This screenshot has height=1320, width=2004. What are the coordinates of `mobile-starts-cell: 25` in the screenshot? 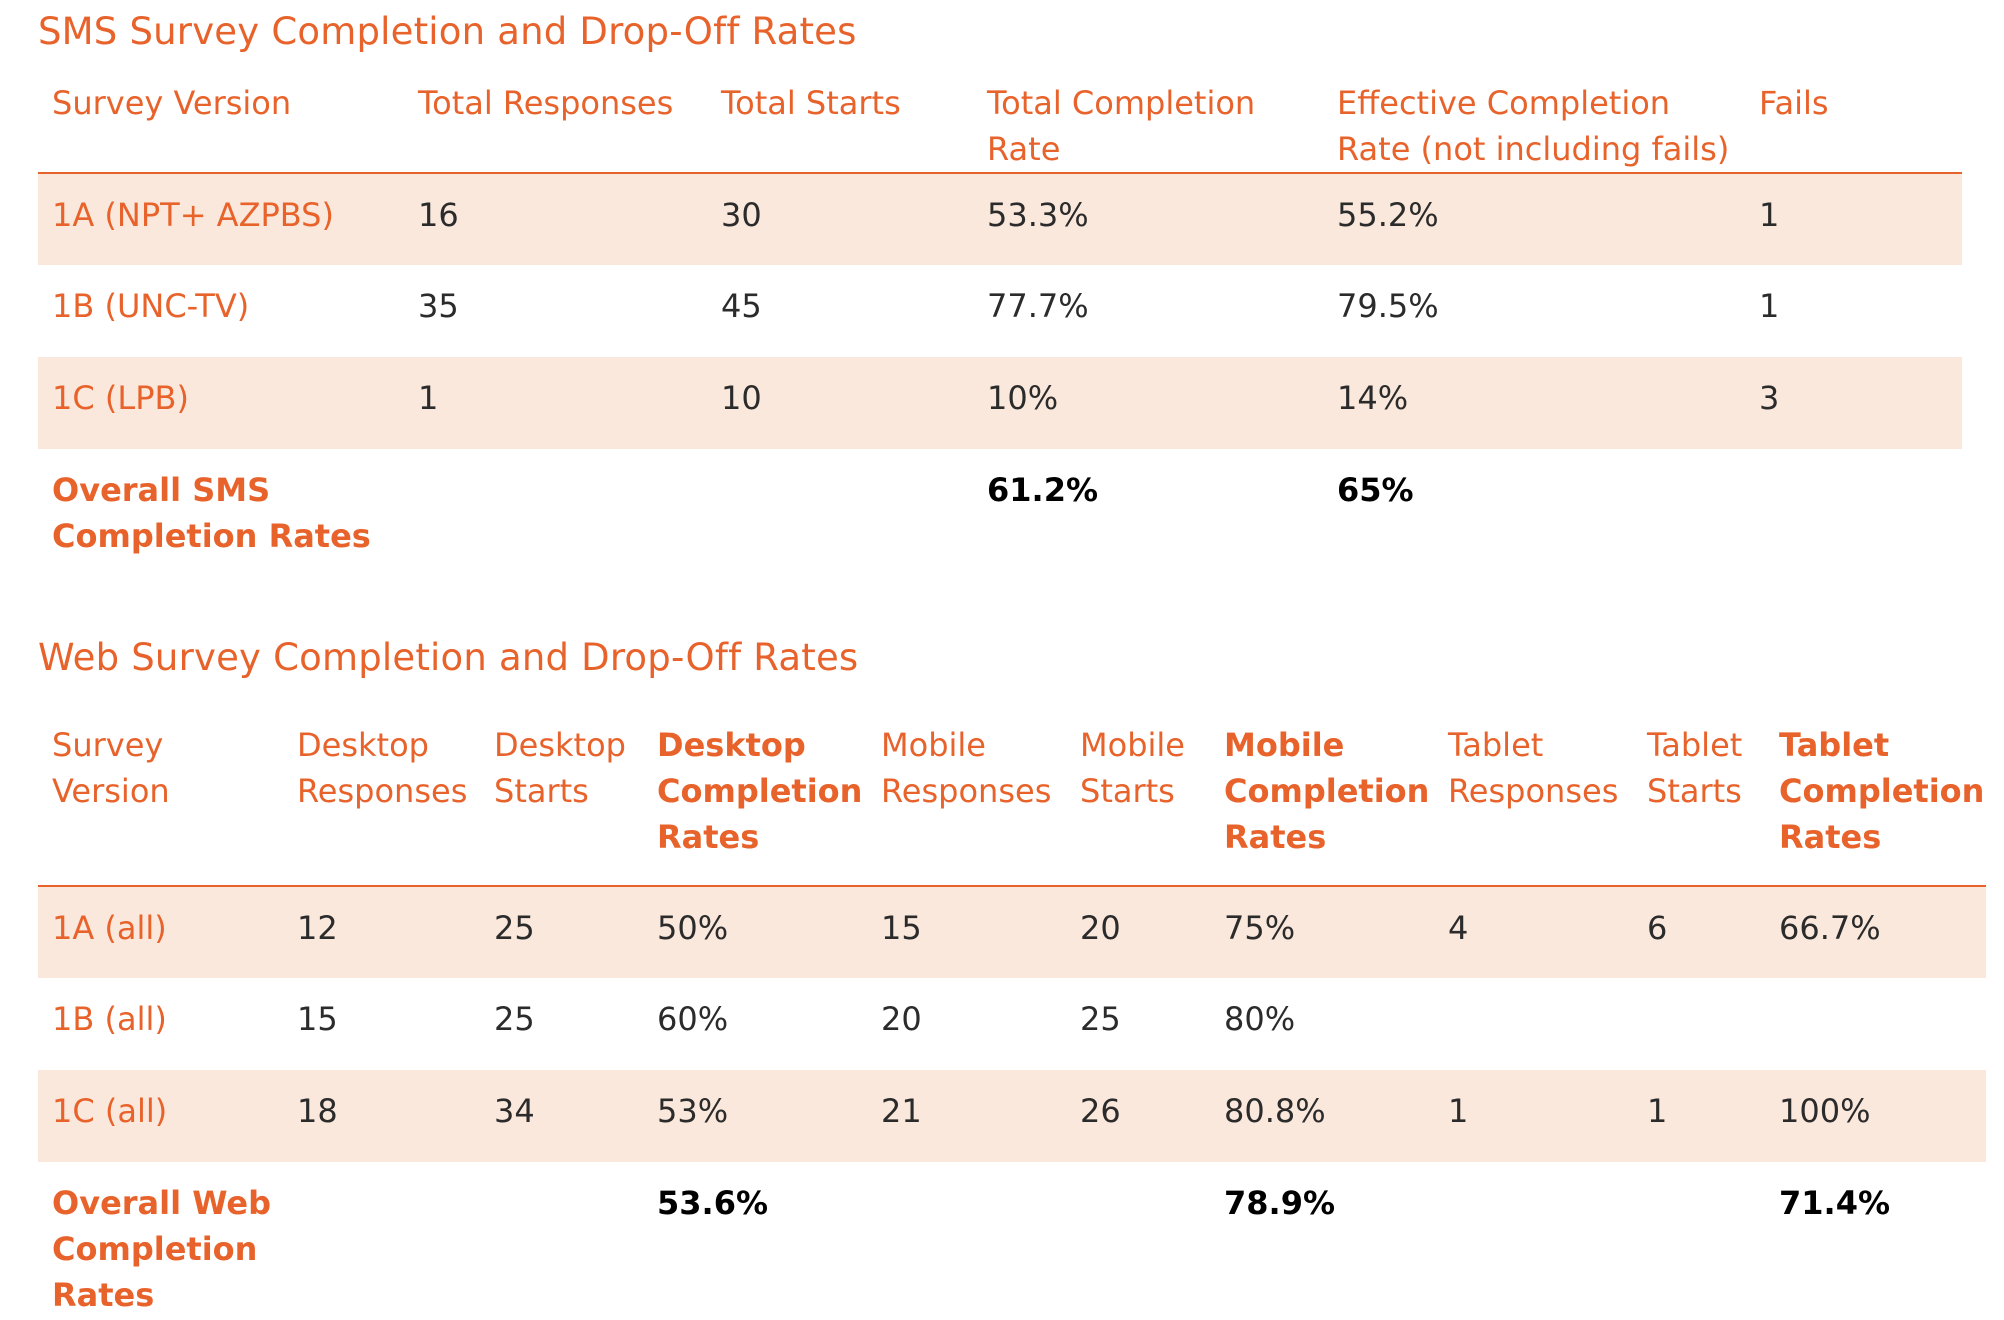 It's located at (1100, 1019).